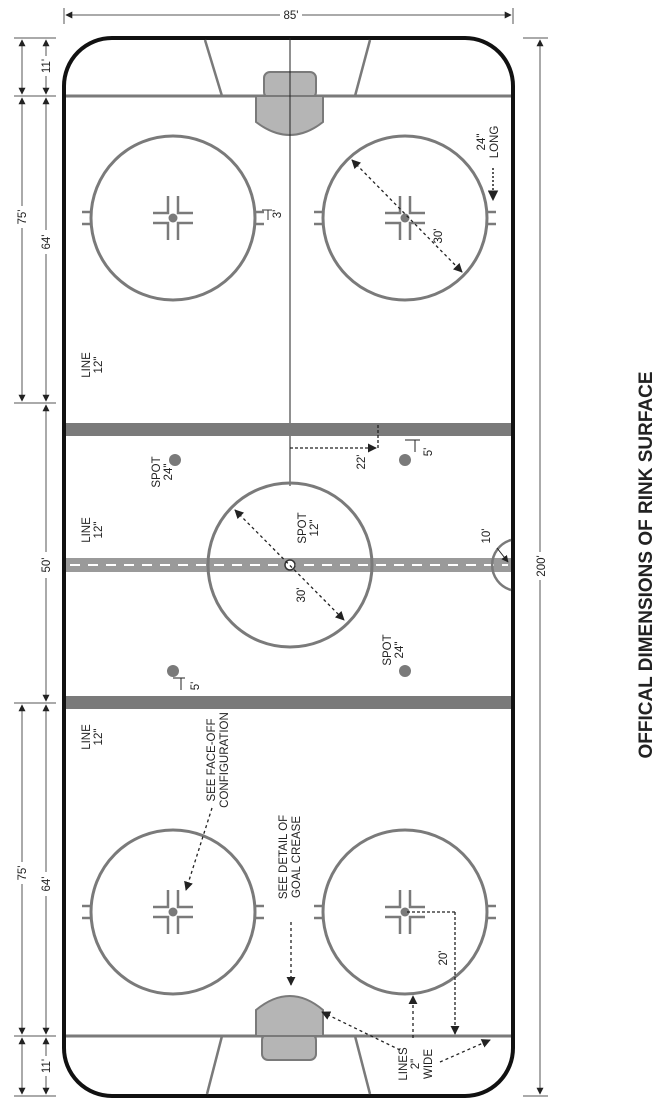  I want to click on neutral-spot-lower-right, so click(405, 671).